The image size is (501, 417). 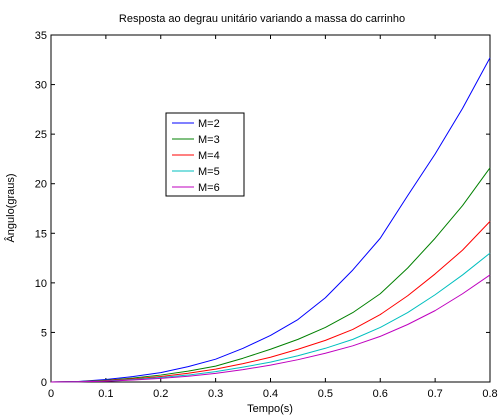 What do you see at coordinates (209, 156) in the screenshot?
I see `legend-label: M=4` at bounding box center [209, 156].